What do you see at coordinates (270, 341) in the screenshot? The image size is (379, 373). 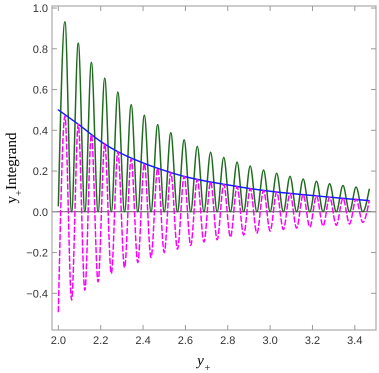 I see `x-tick-label: 3.0` at bounding box center [270, 341].